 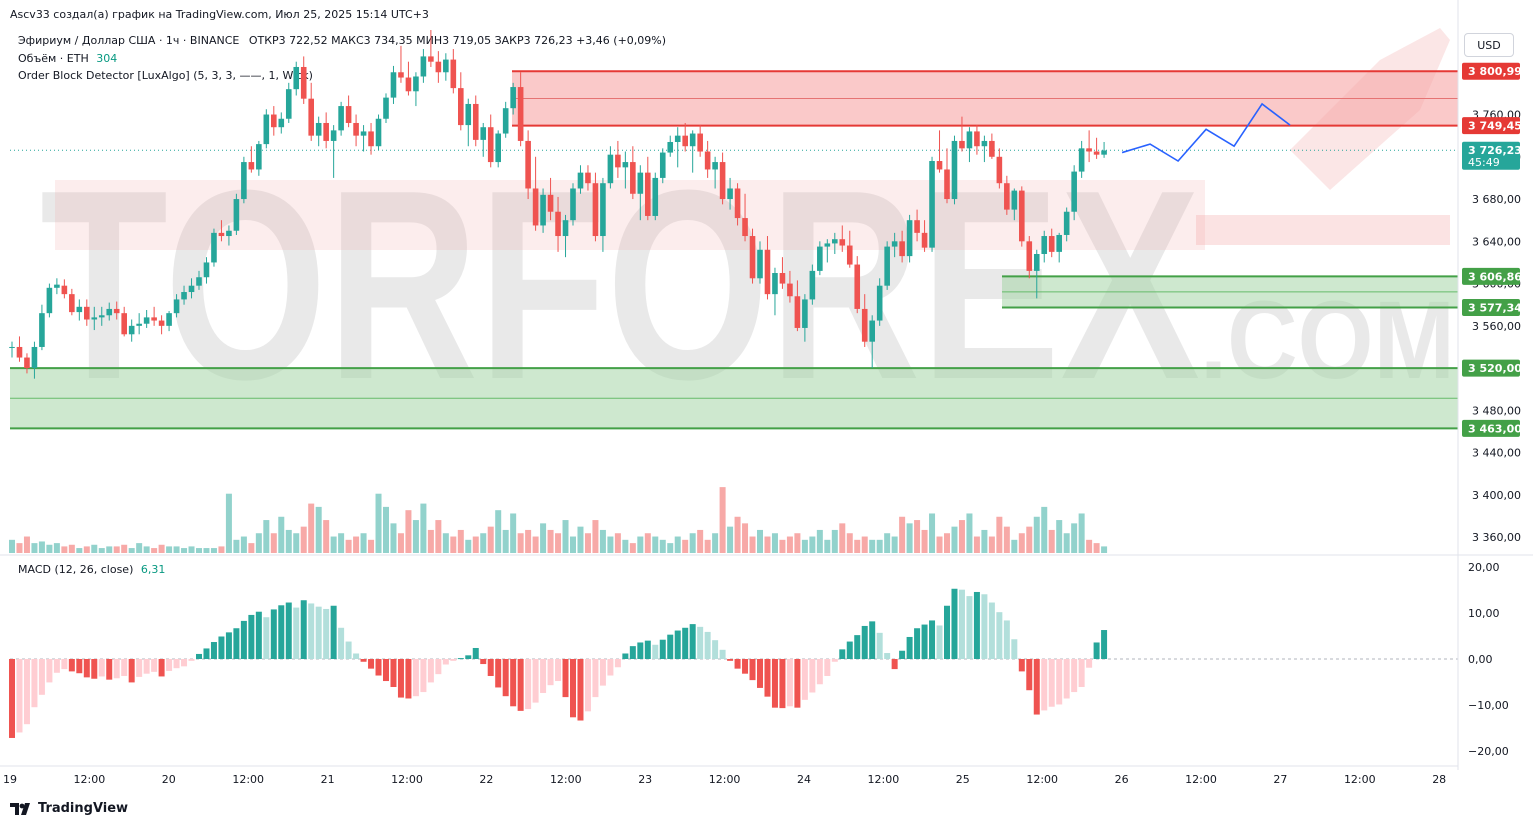 I want to click on symbol-title: Эфириум / Доллар США · 1ч · BINANCE, so click(x=129, y=40).